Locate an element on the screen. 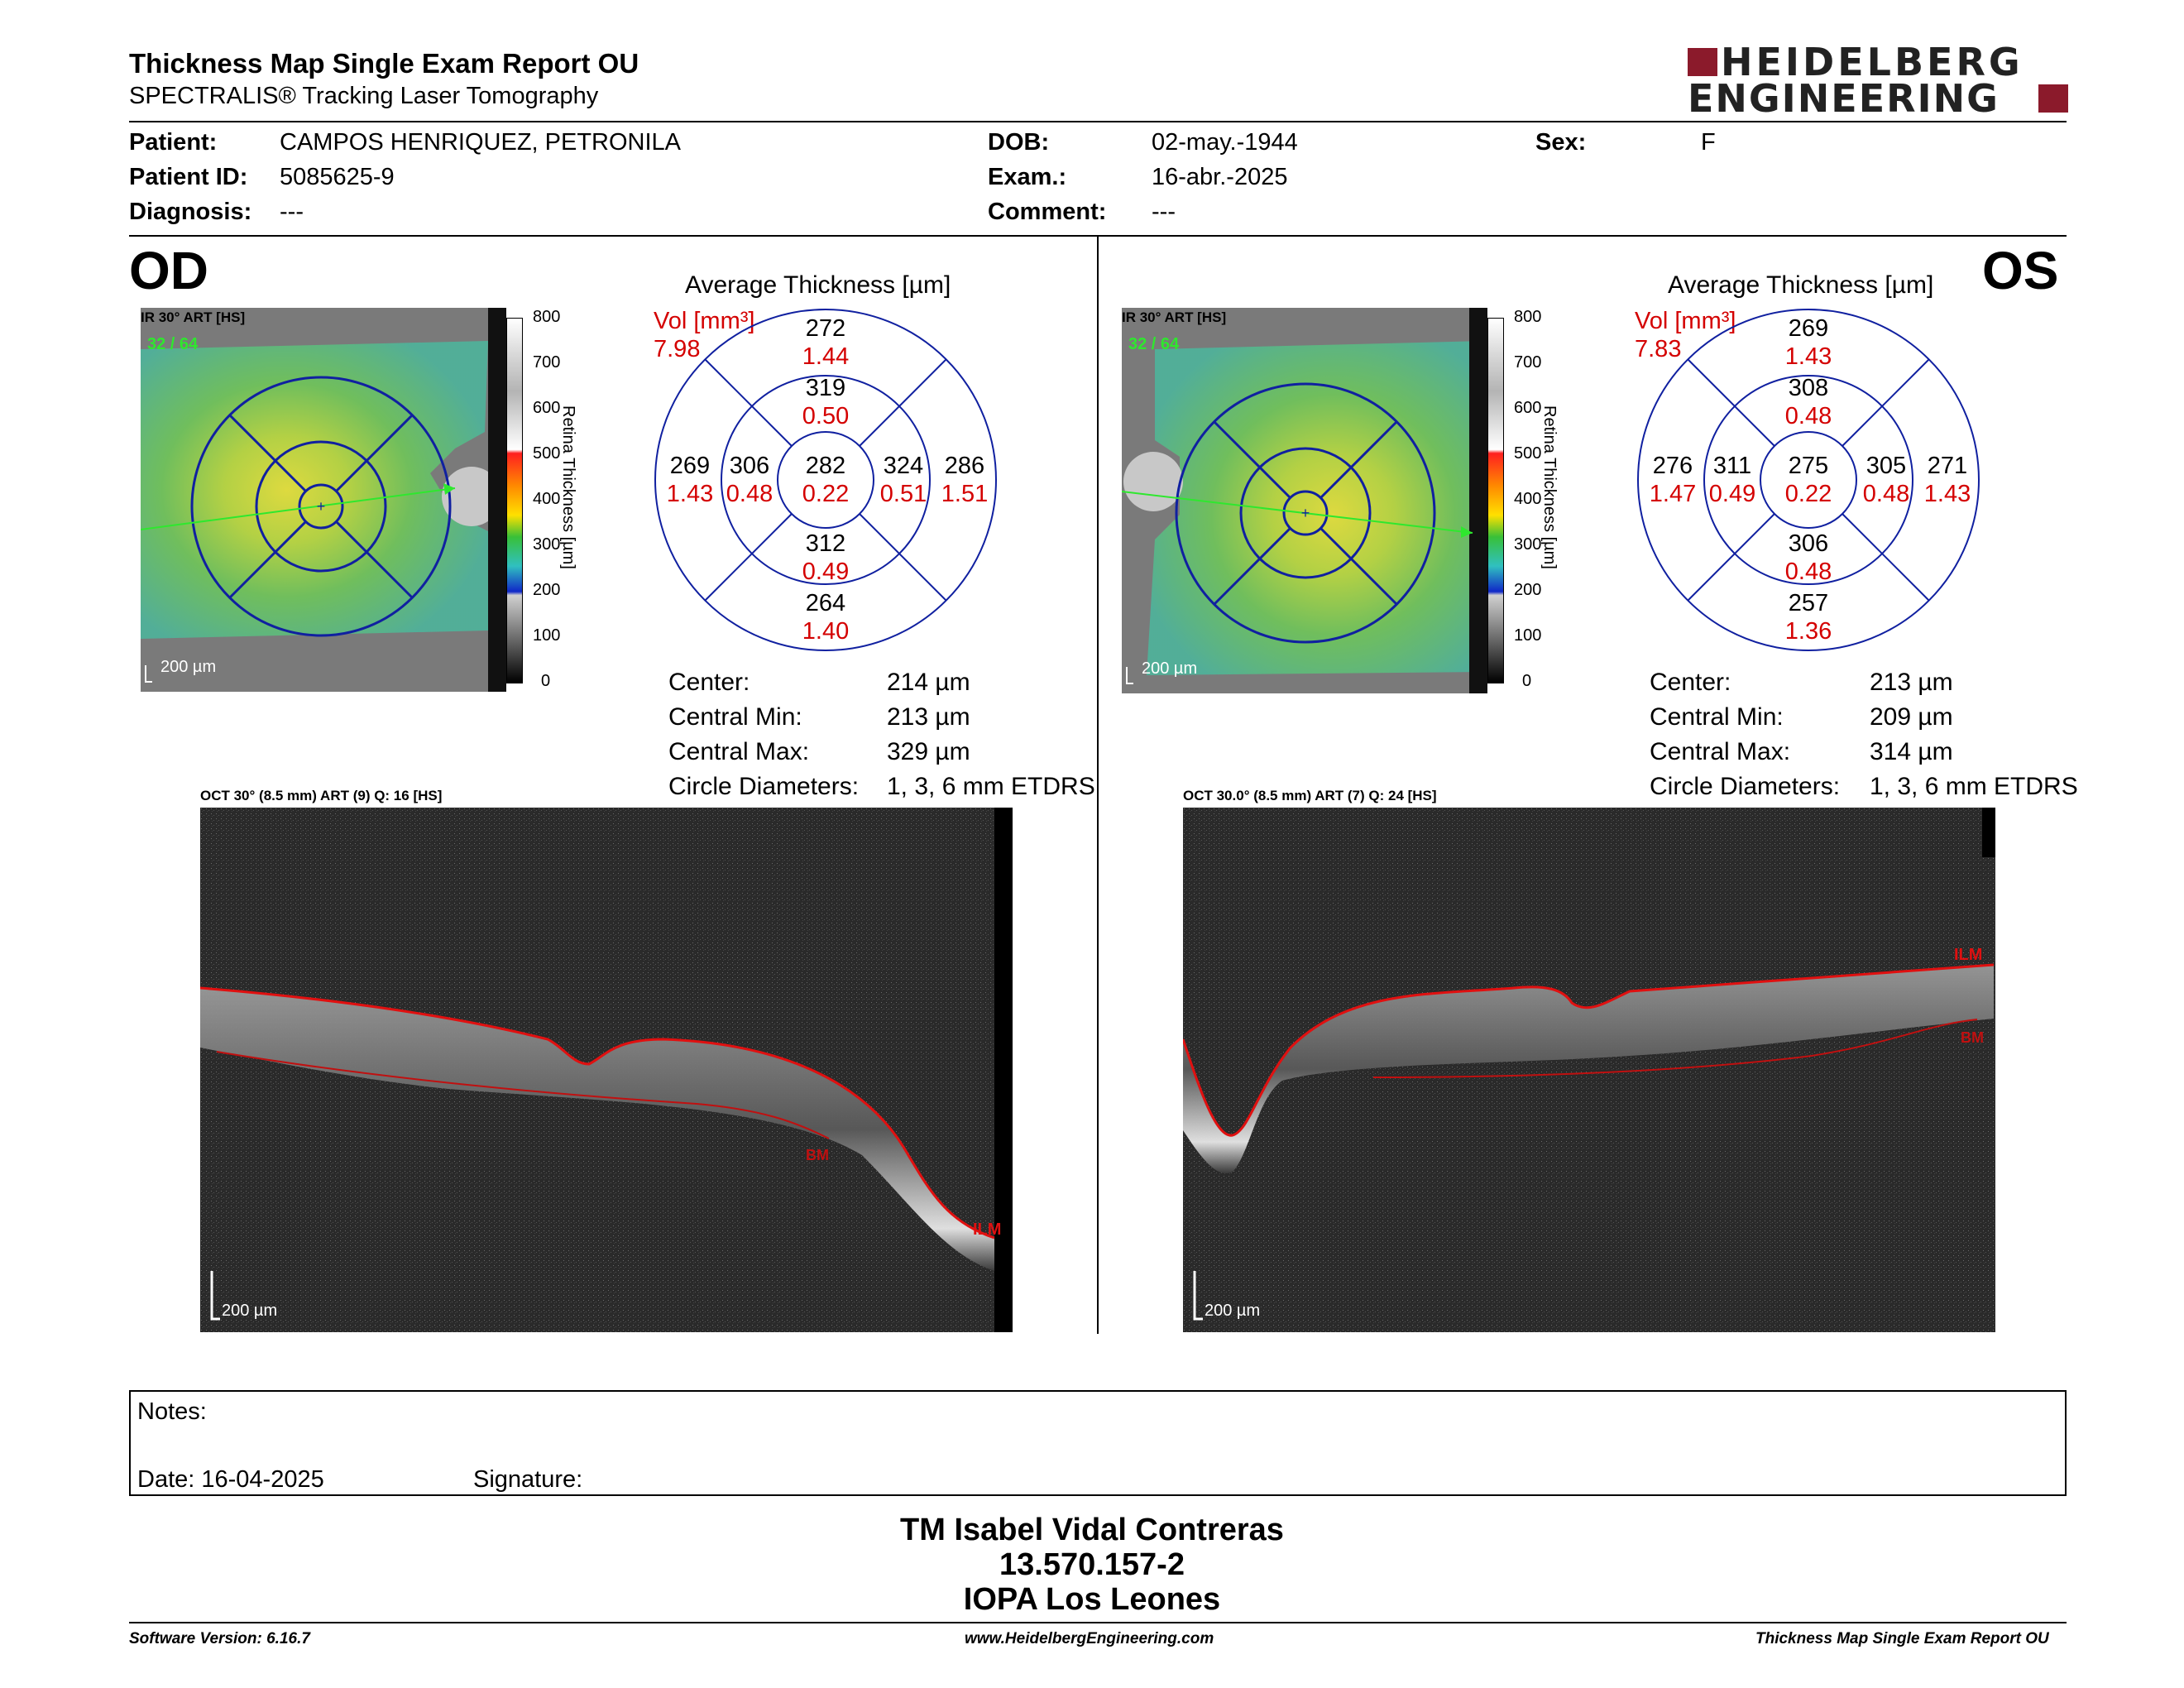  od-colorbar-title: Retina Thickness [µm] is located at coordinates (568, 487).